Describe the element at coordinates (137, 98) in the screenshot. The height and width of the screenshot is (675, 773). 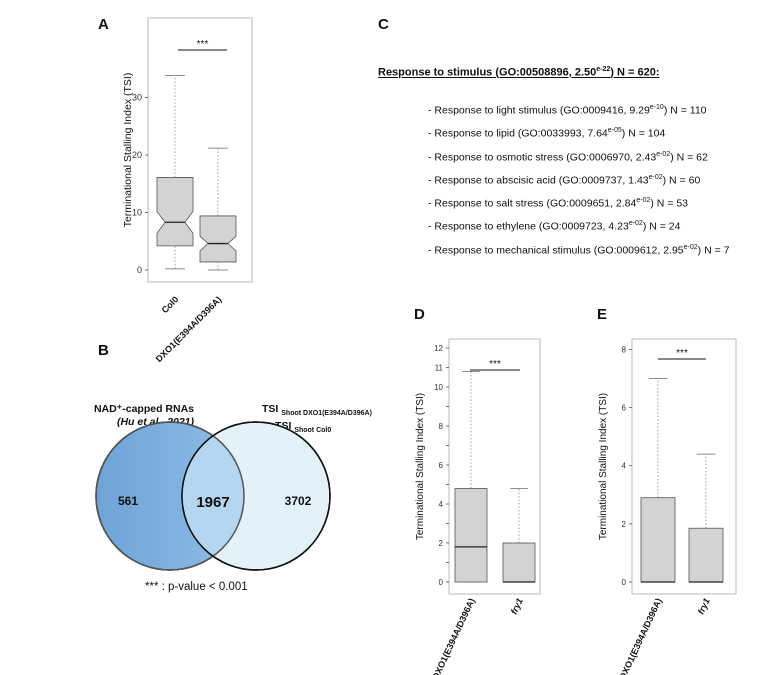
I see `y-tick-label: 30` at that location.